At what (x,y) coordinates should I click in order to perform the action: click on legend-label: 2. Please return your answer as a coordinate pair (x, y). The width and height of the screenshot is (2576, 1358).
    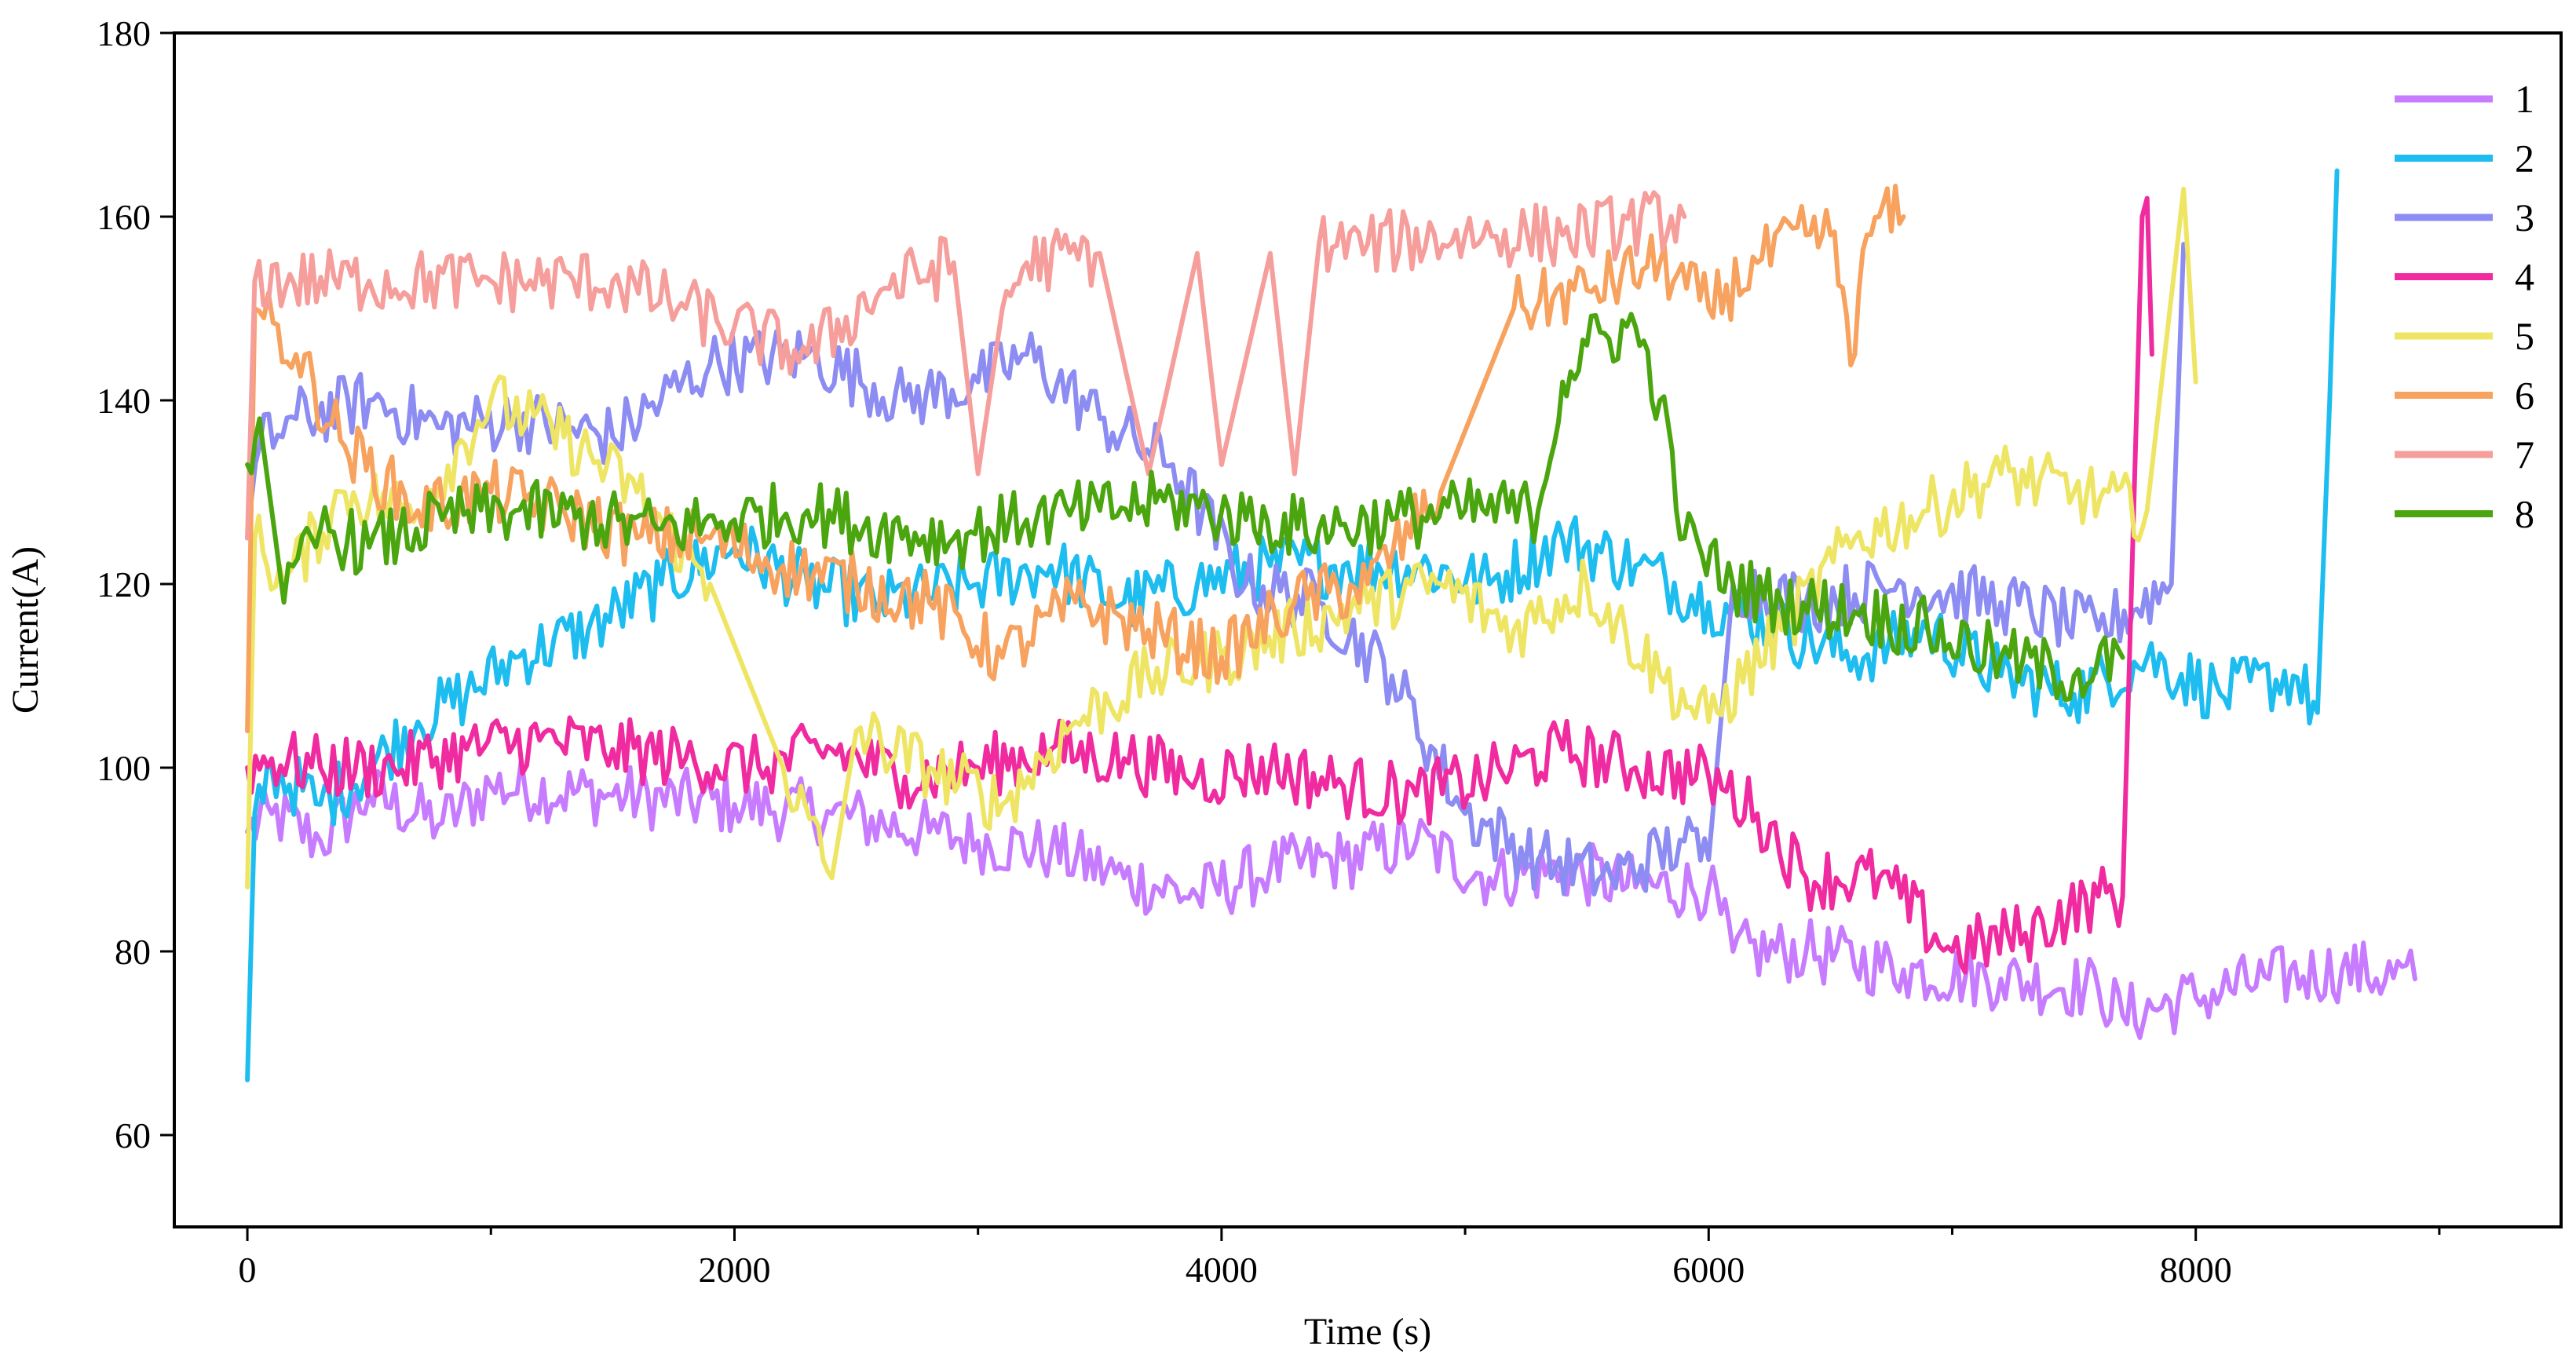
    Looking at the image, I should click on (2525, 159).